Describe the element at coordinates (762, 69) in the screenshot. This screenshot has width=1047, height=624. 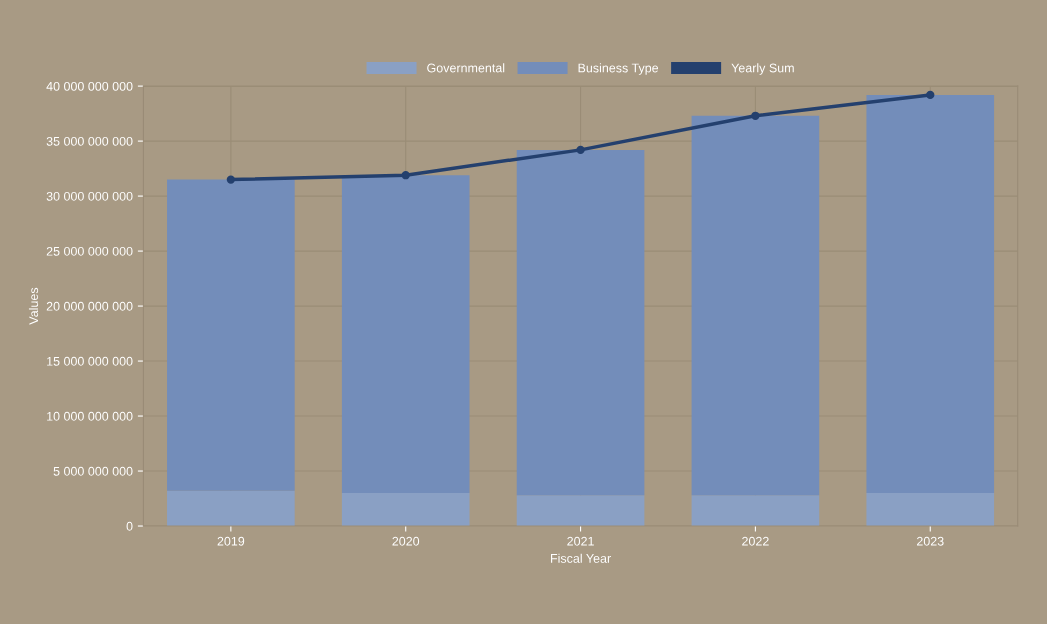
I see `legend-label: Yearly Sum` at that location.